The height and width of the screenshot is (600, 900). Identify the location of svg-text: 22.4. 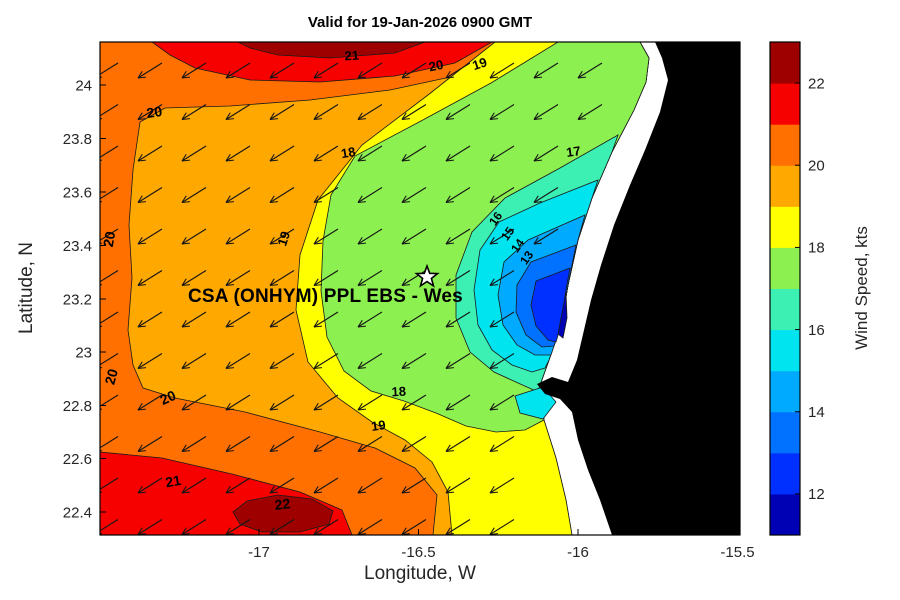
(77, 512).